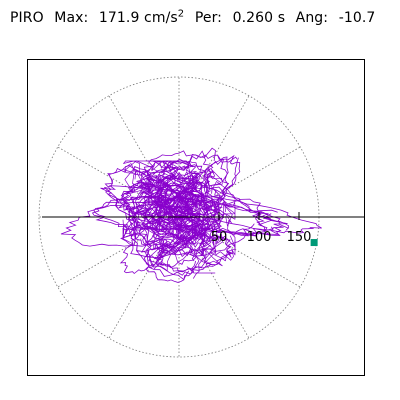 This screenshot has height=400, width=400. I want to click on max-value: 171.9 cm/s2, so click(141, 17).